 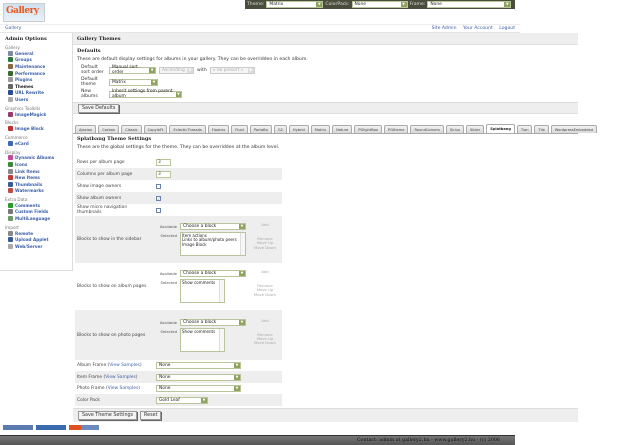 I want to click on album-owners-checkbox: ✓, so click(x=158, y=198).